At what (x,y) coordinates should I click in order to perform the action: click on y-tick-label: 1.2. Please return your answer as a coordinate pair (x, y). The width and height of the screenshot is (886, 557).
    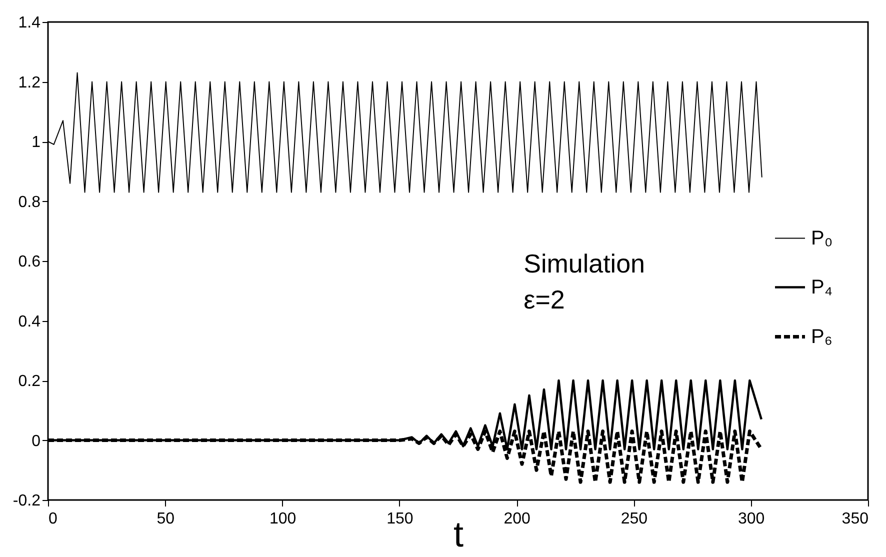
    Looking at the image, I should click on (29, 83).